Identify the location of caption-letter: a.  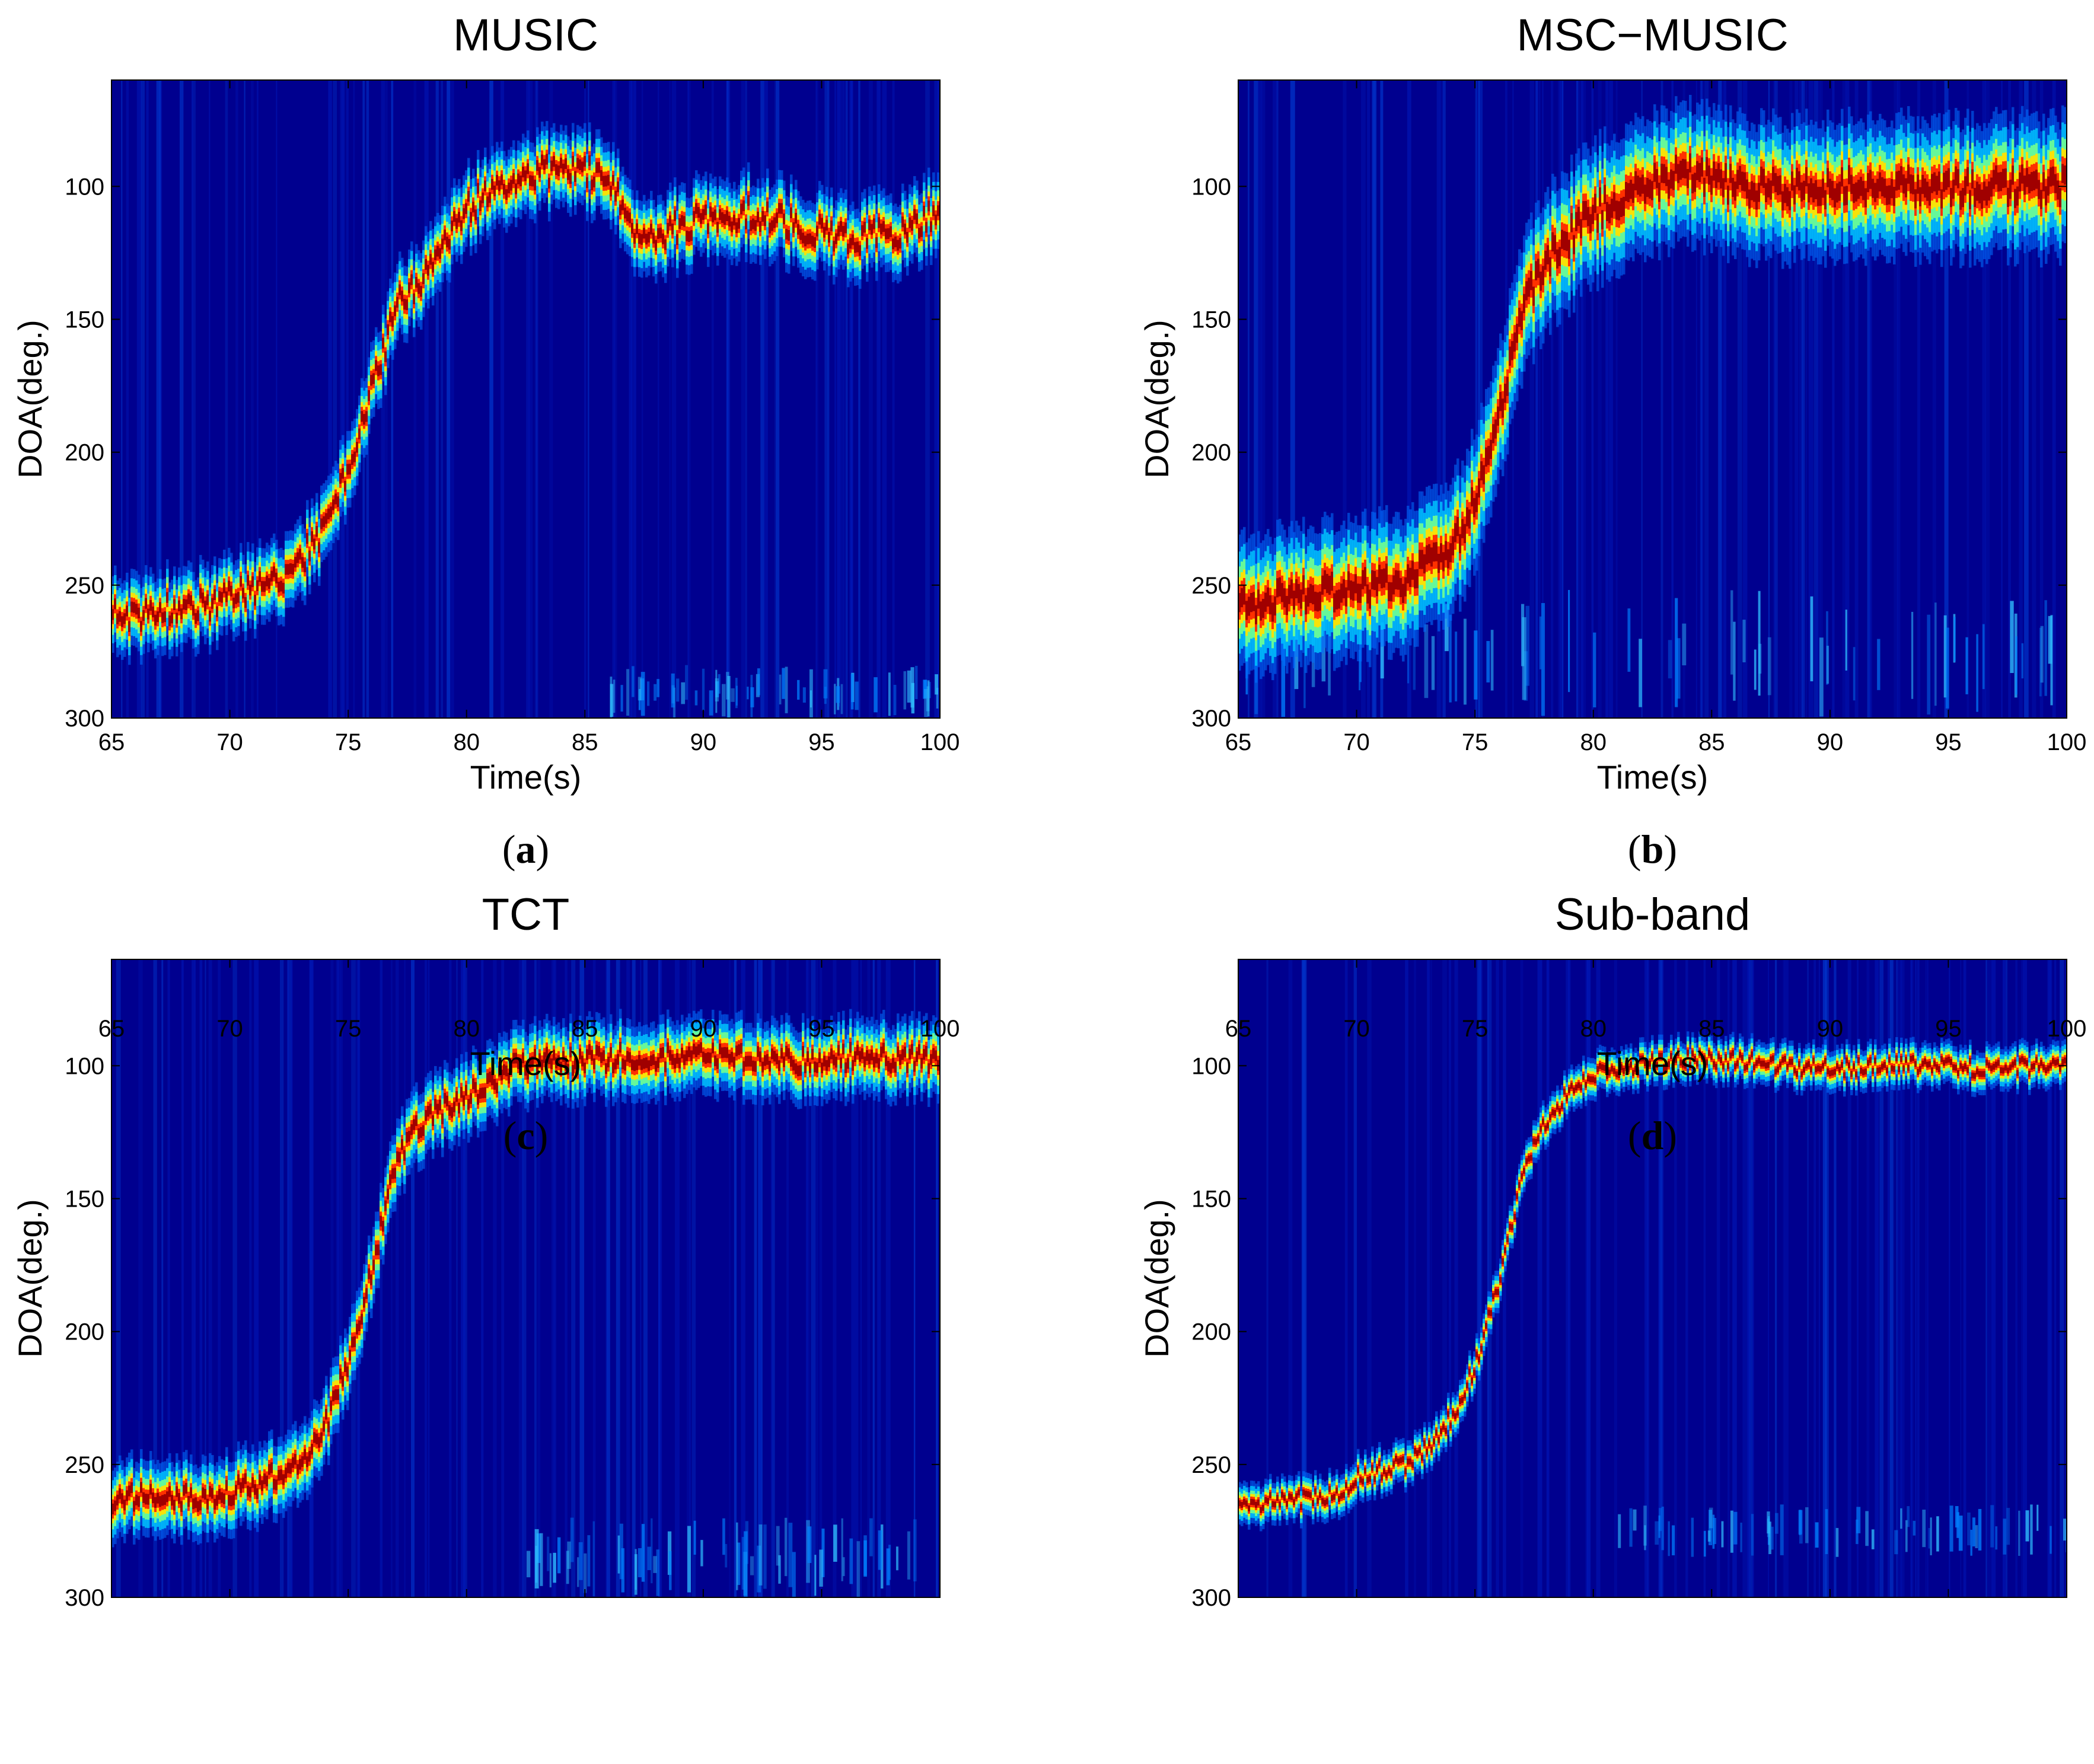
(526, 849).